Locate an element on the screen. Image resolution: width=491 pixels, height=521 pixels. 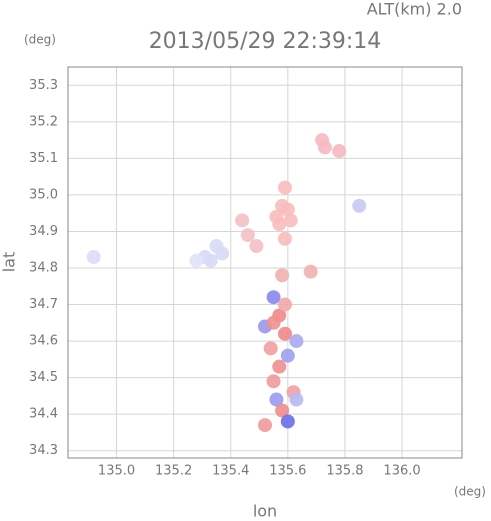
y-tick-label: 34.5 is located at coordinates (43, 377).